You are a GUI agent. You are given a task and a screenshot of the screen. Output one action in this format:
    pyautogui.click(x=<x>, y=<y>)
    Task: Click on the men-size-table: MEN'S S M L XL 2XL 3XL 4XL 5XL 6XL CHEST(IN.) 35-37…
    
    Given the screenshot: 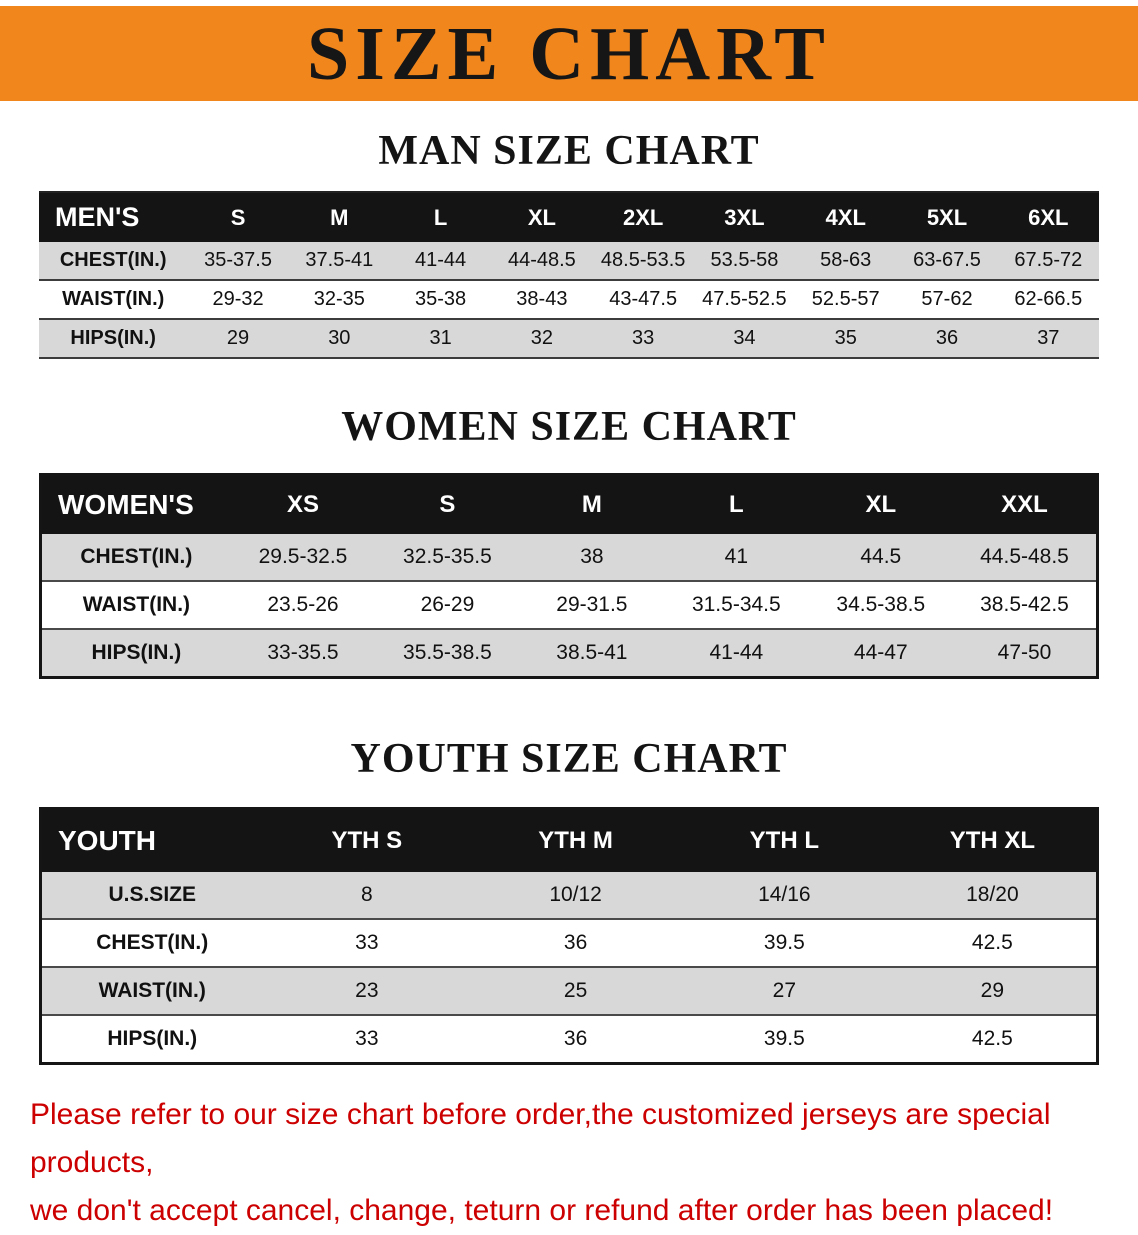 What is the action you would take?
    pyautogui.click(x=569, y=275)
    